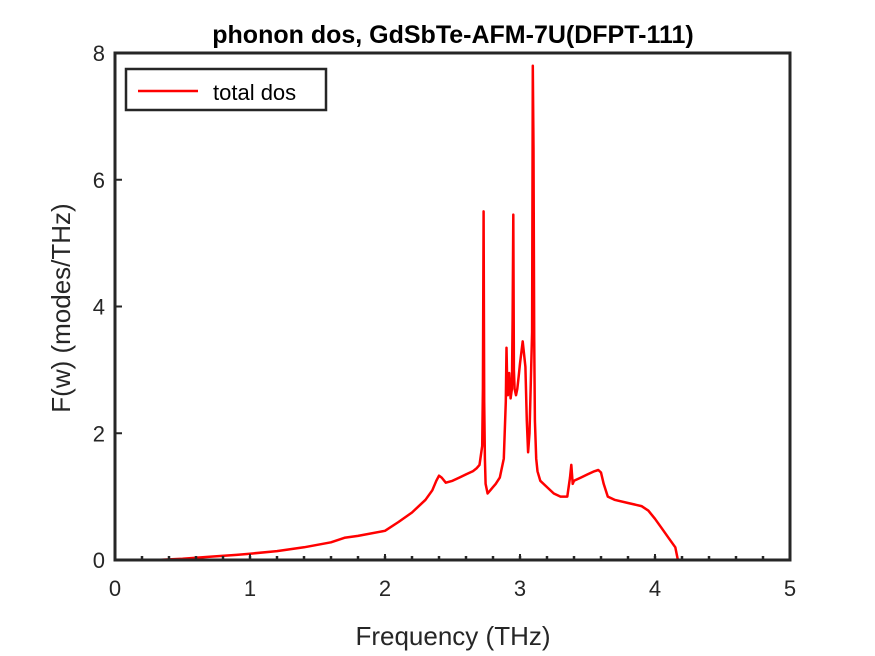 This screenshot has height=656, width=875. Describe the element at coordinates (254, 92) in the screenshot. I see `legend-label-total-dos: total dos` at that location.